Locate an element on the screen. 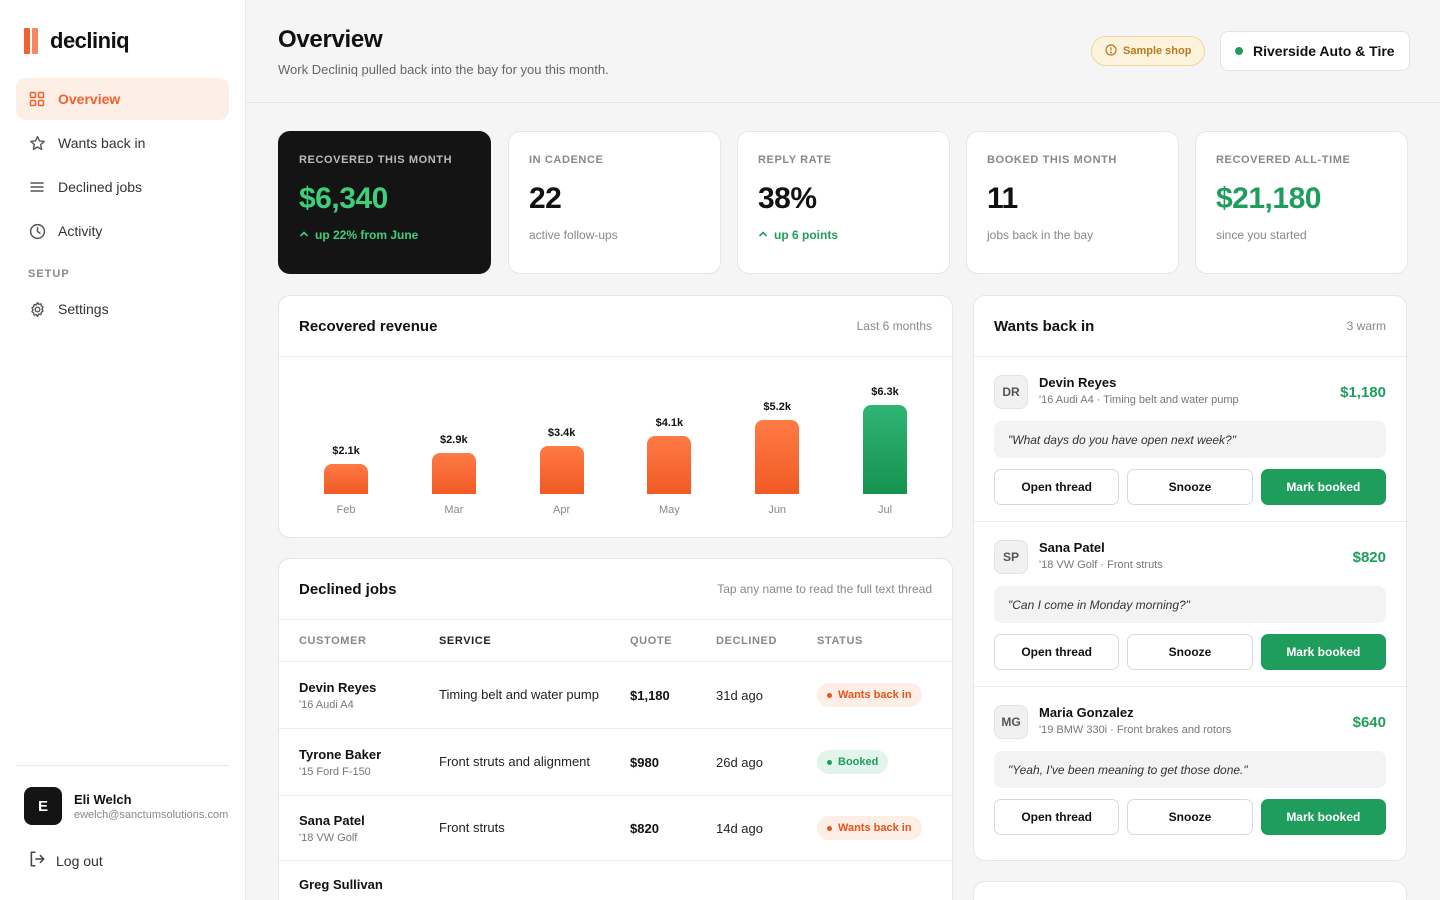  quote-cell: $1,180 is located at coordinates (650, 695).